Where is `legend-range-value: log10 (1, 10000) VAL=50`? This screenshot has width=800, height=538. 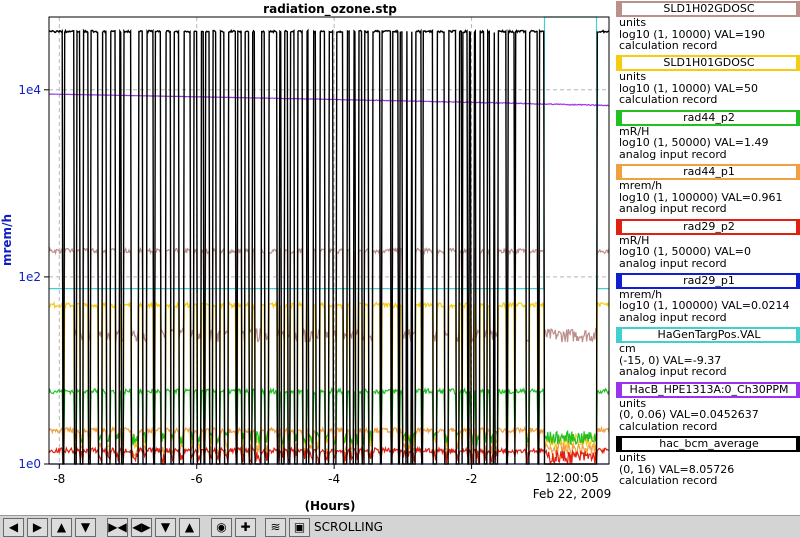
legend-range-value: log10 (1, 10000) VAL=50 is located at coordinates (689, 88).